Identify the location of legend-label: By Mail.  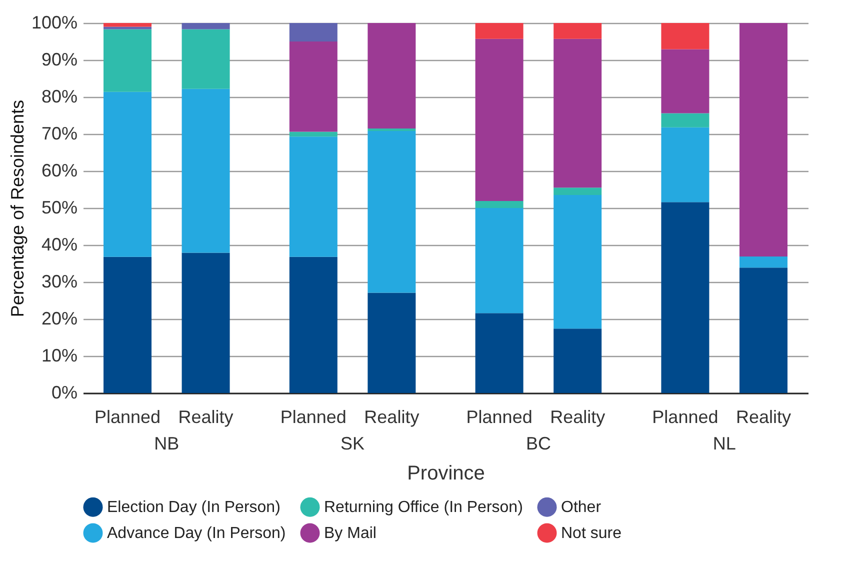
(350, 533).